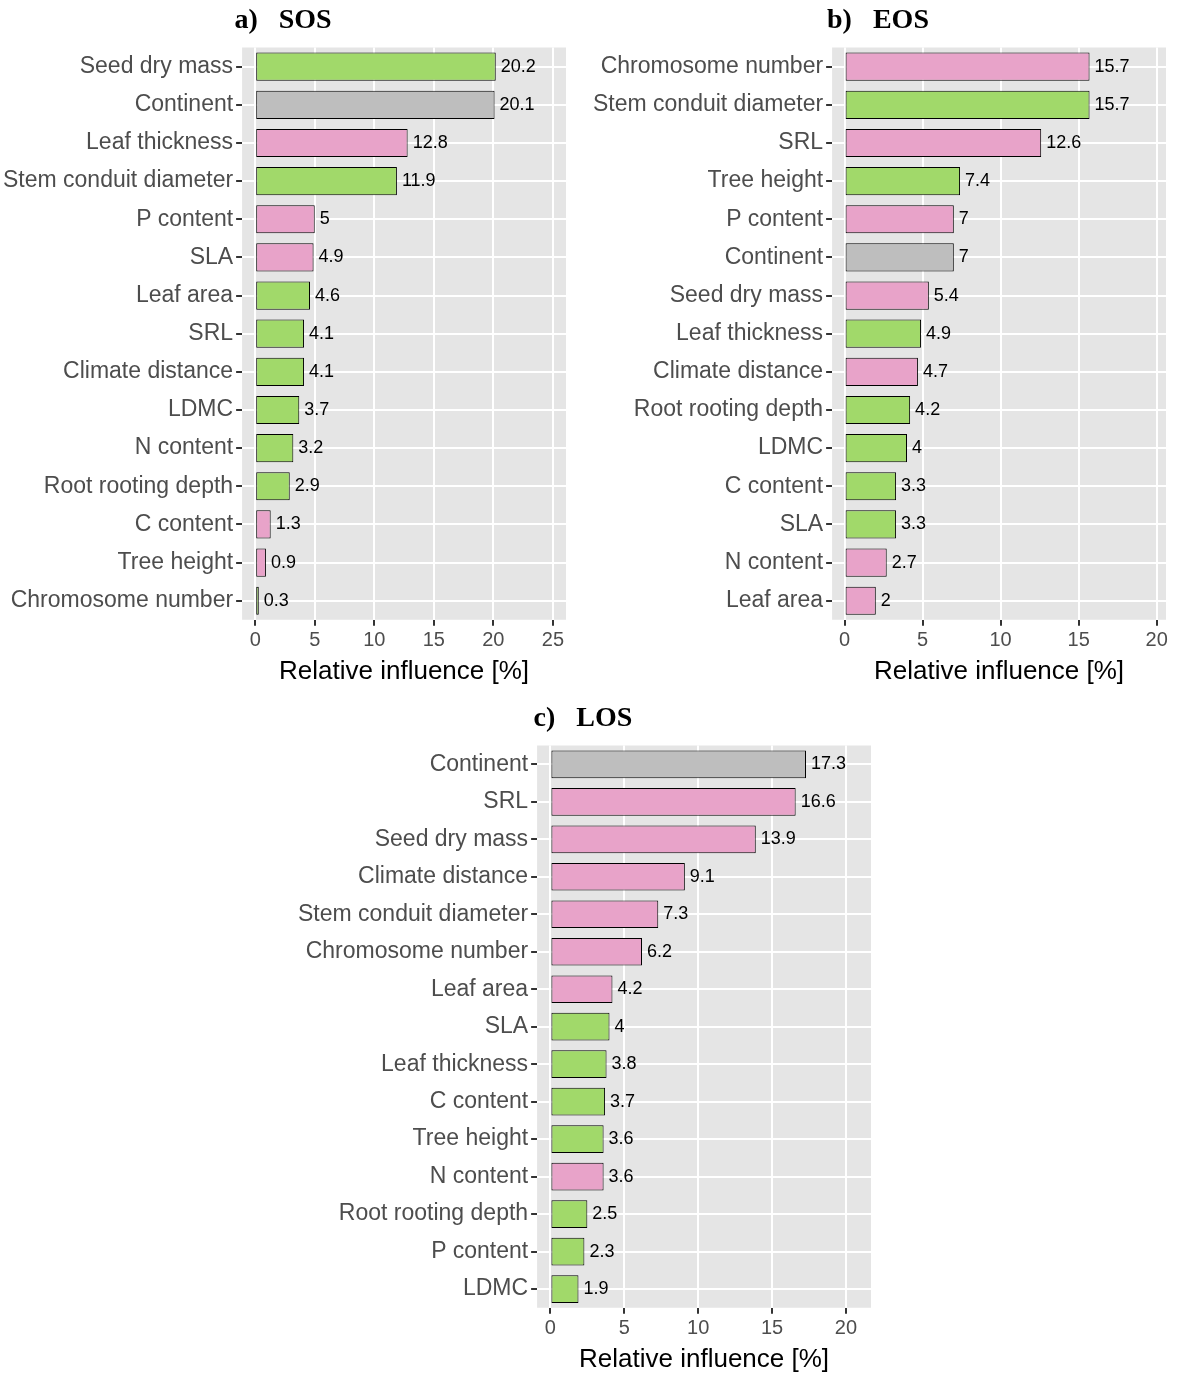 The width and height of the screenshot is (1182, 1383). What do you see at coordinates (946, 294) in the screenshot?
I see `data-label: 5.4` at bounding box center [946, 294].